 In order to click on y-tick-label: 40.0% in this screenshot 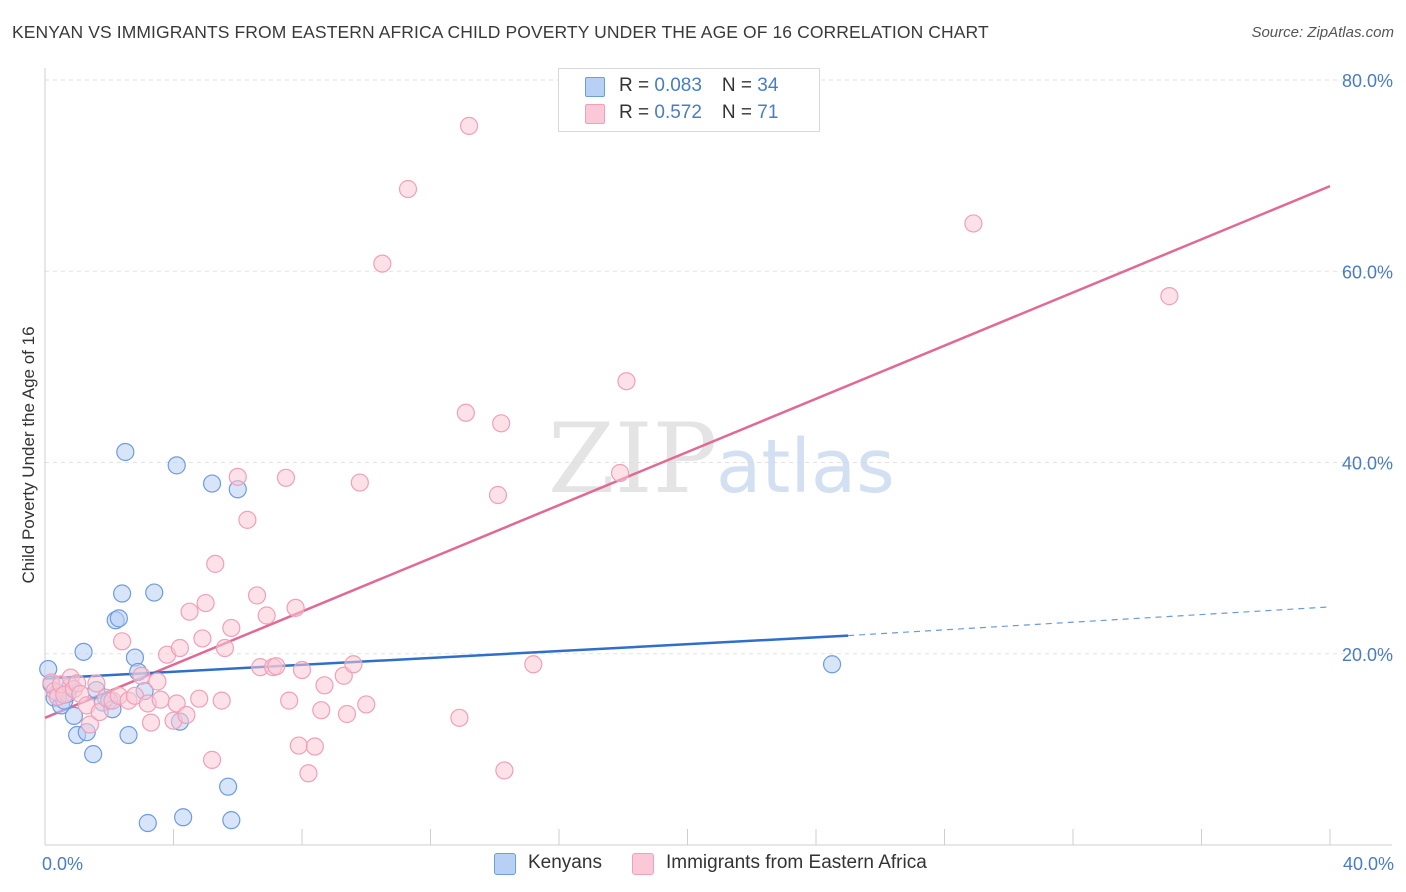, I will do `click(1367, 464)`.